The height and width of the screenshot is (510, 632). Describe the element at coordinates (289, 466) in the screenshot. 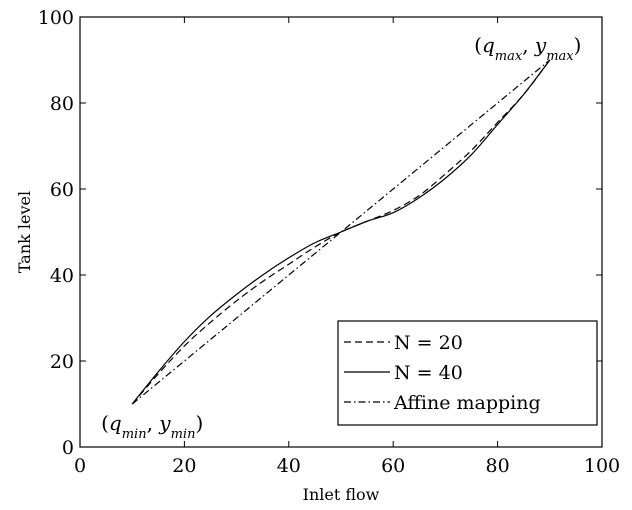

I see `x-tick-label: 40` at that location.